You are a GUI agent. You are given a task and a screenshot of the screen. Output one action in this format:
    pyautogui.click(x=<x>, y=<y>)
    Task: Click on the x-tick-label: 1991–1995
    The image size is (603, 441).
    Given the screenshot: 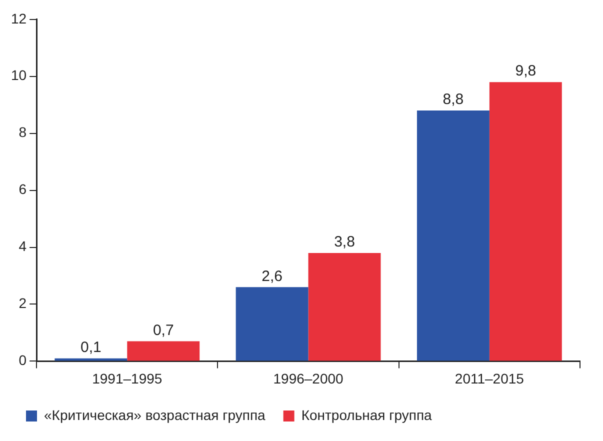 What is the action you would take?
    pyautogui.click(x=127, y=378)
    